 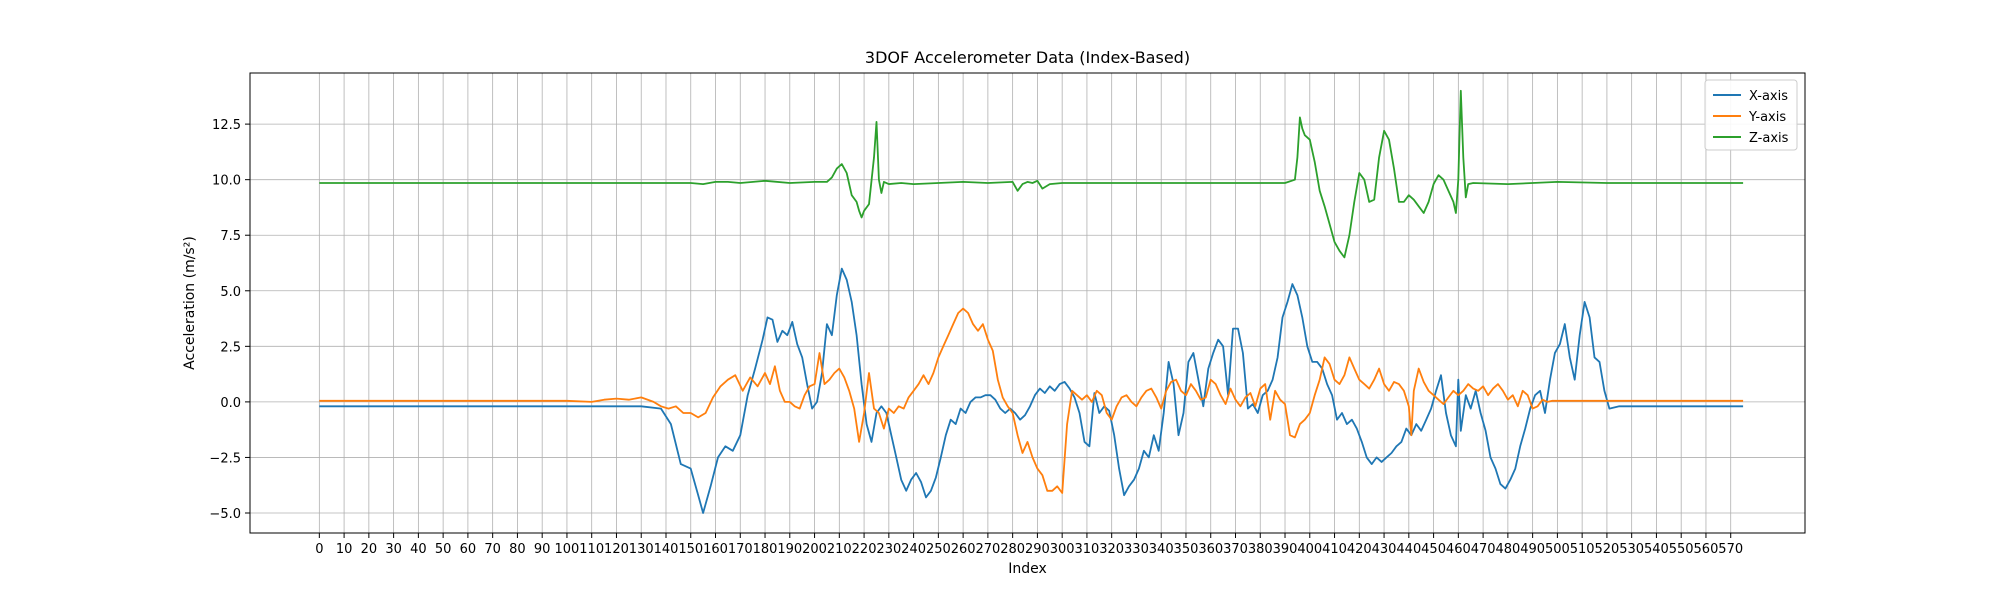 I want to click on x-tick-label: 400, so click(x=1309, y=549).